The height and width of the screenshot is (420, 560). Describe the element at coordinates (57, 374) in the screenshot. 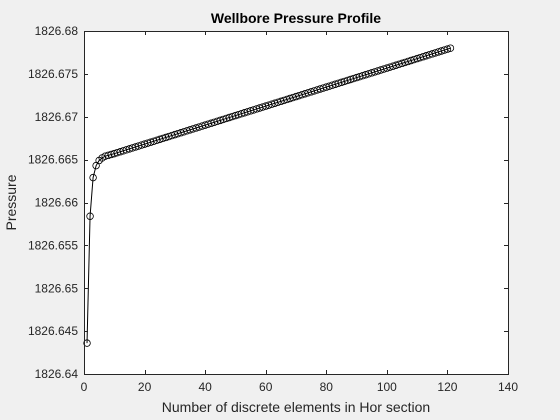

I see `y-tick-label: 1826.64` at that location.